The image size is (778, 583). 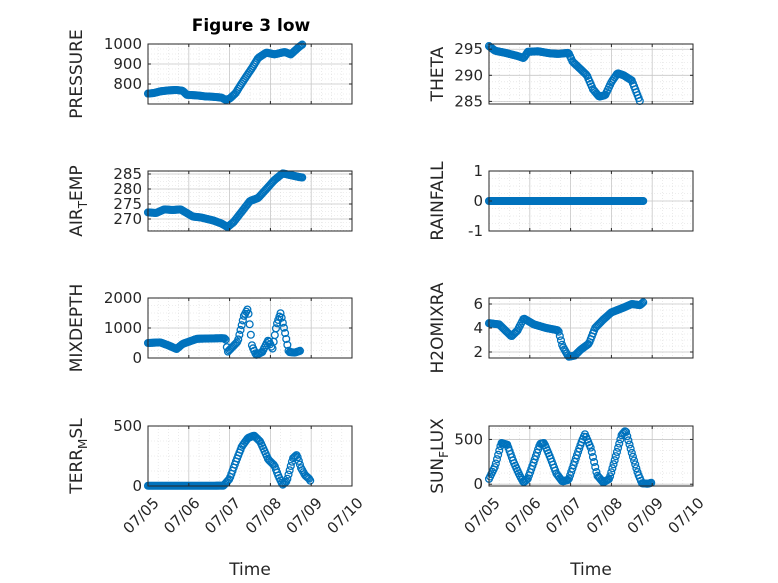 What do you see at coordinates (475, 231) in the screenshot?
I see `y-tick-label: -1` at bounding box center [475, 231].